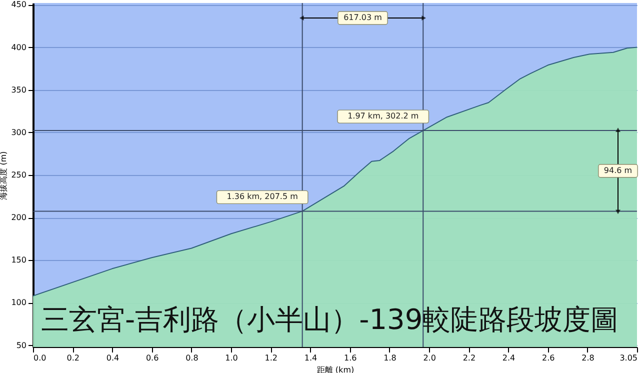 This screenshot has width=640, height=373. Describe the element at coordinates (548, 358) in the screenshot. I see `x-tick-label: 2.6` at that location.